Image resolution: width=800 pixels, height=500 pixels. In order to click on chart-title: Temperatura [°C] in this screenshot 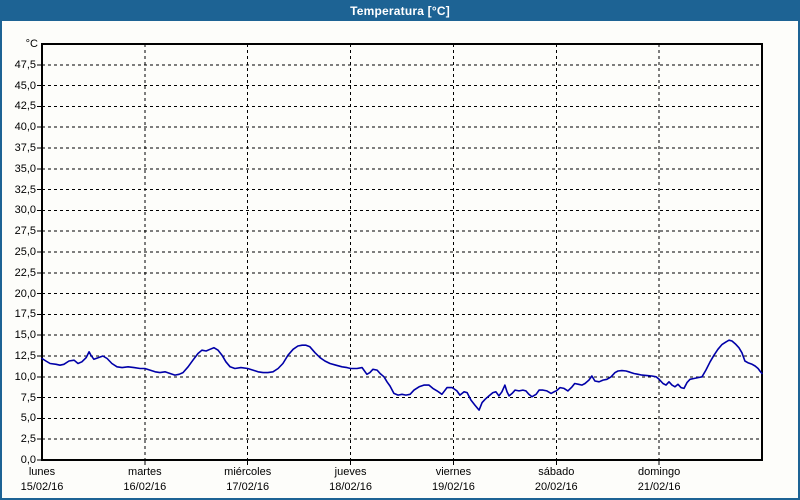, I will do `click(400, 11)`.